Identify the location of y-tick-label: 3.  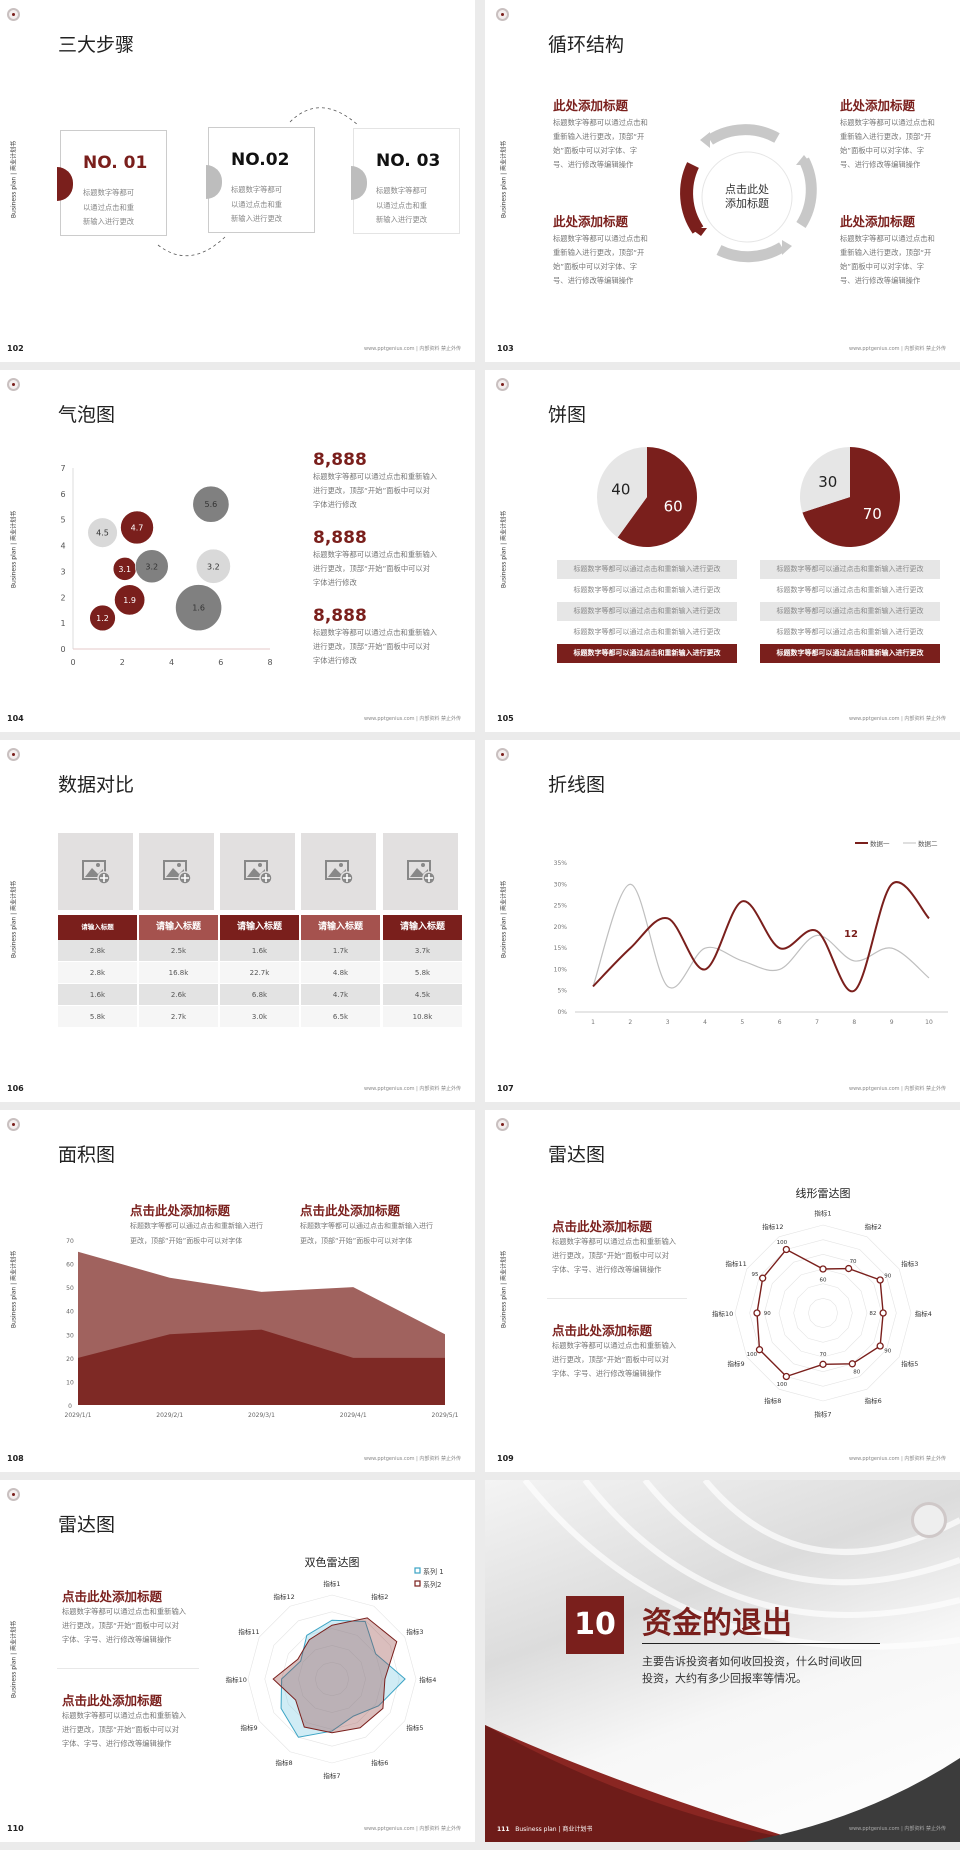
(62, 571).